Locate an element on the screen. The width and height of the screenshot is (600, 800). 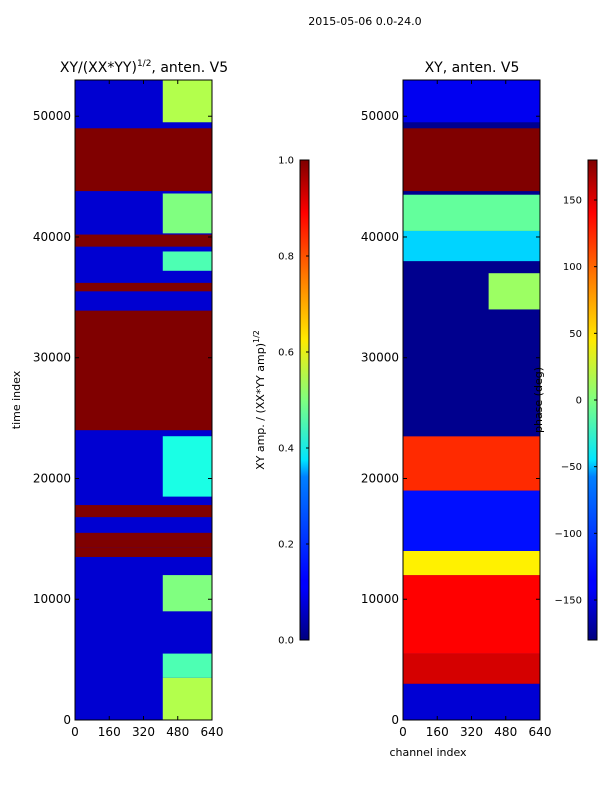
left-title: XY/(XX*YY)1/2, anten. V5 is located at coordinates (144, 67).